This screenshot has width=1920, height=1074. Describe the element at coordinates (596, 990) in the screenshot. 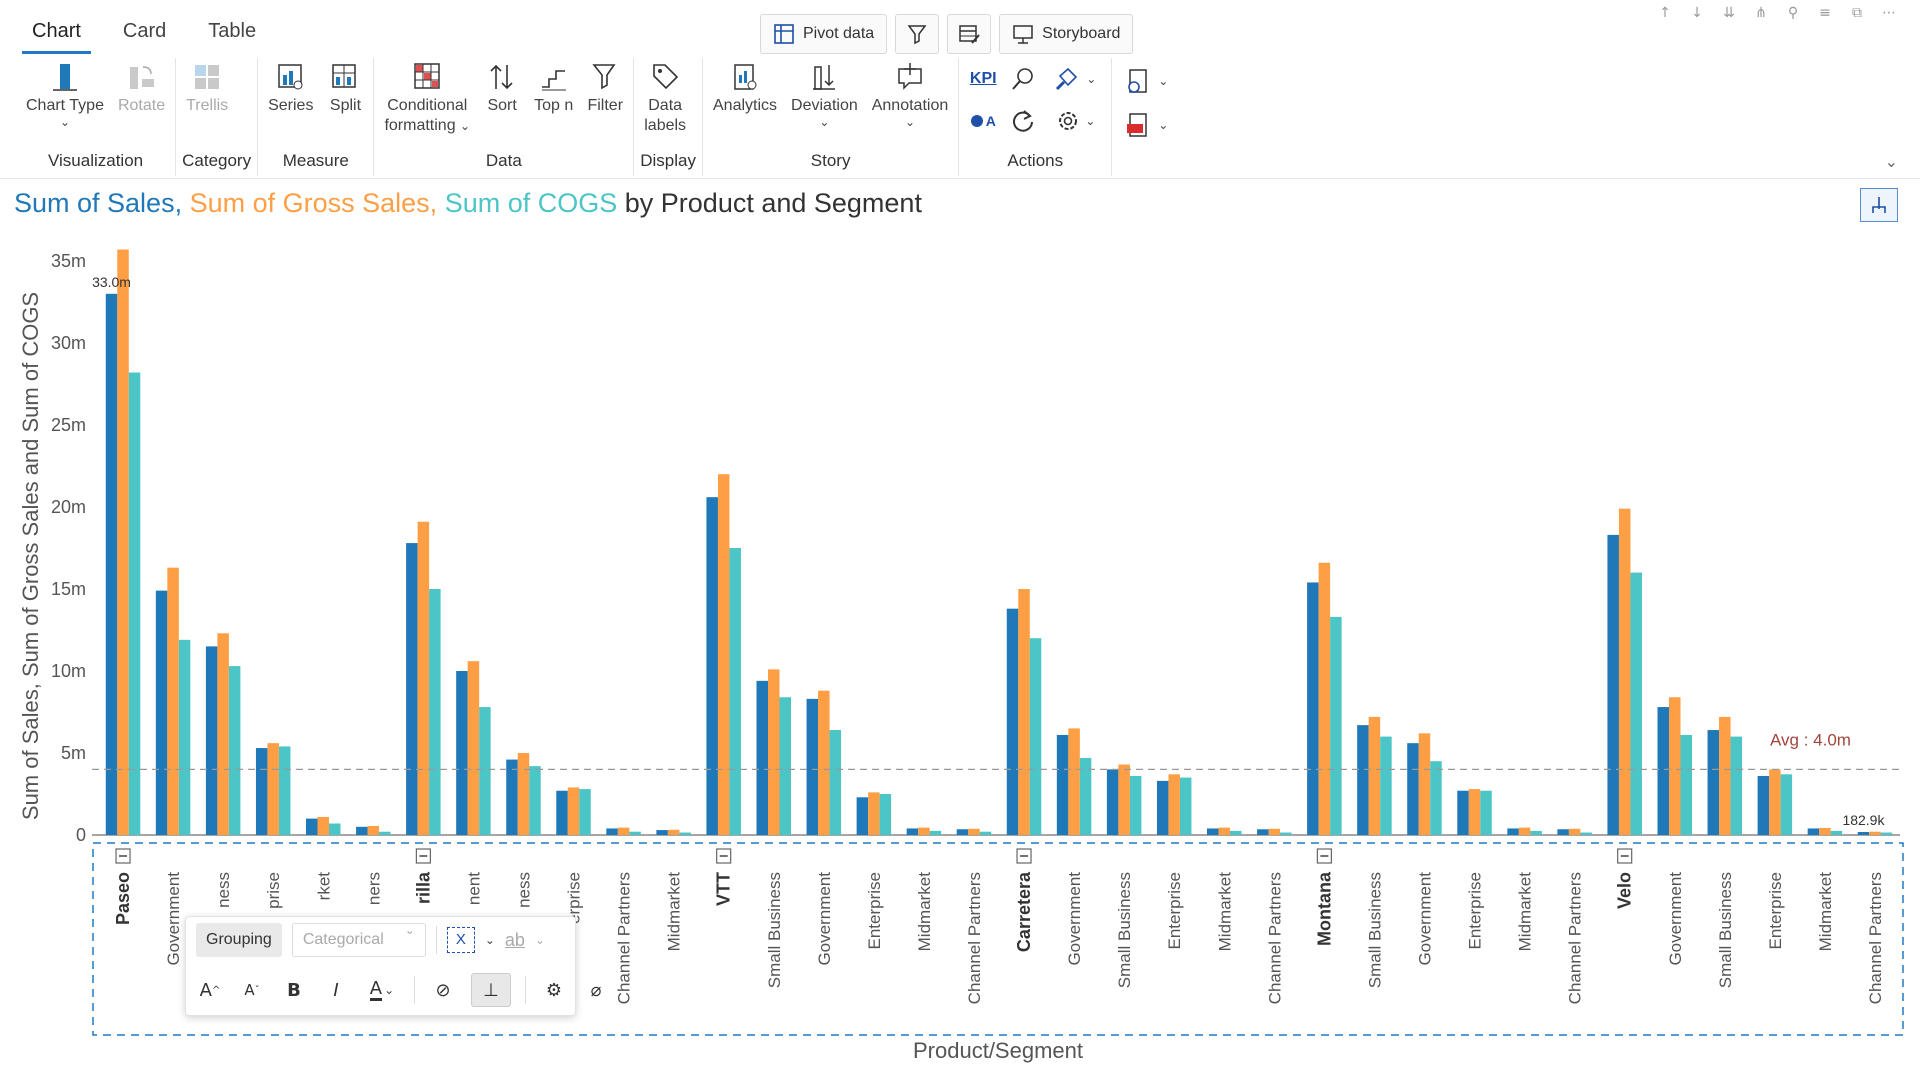

I see `hide-axis-icon: ⌀` at that location.